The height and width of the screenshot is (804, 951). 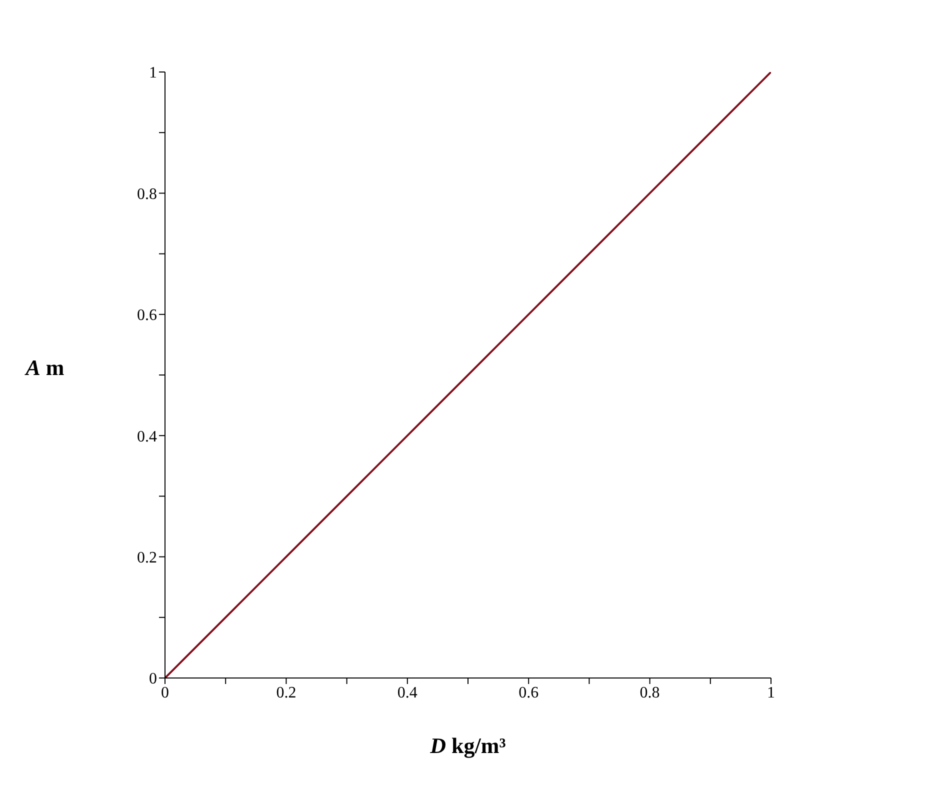 What do you see at coordinates (153, 73) in the screenshot?
I see `y-tick-label: 1` at bounding box center [153, 73].